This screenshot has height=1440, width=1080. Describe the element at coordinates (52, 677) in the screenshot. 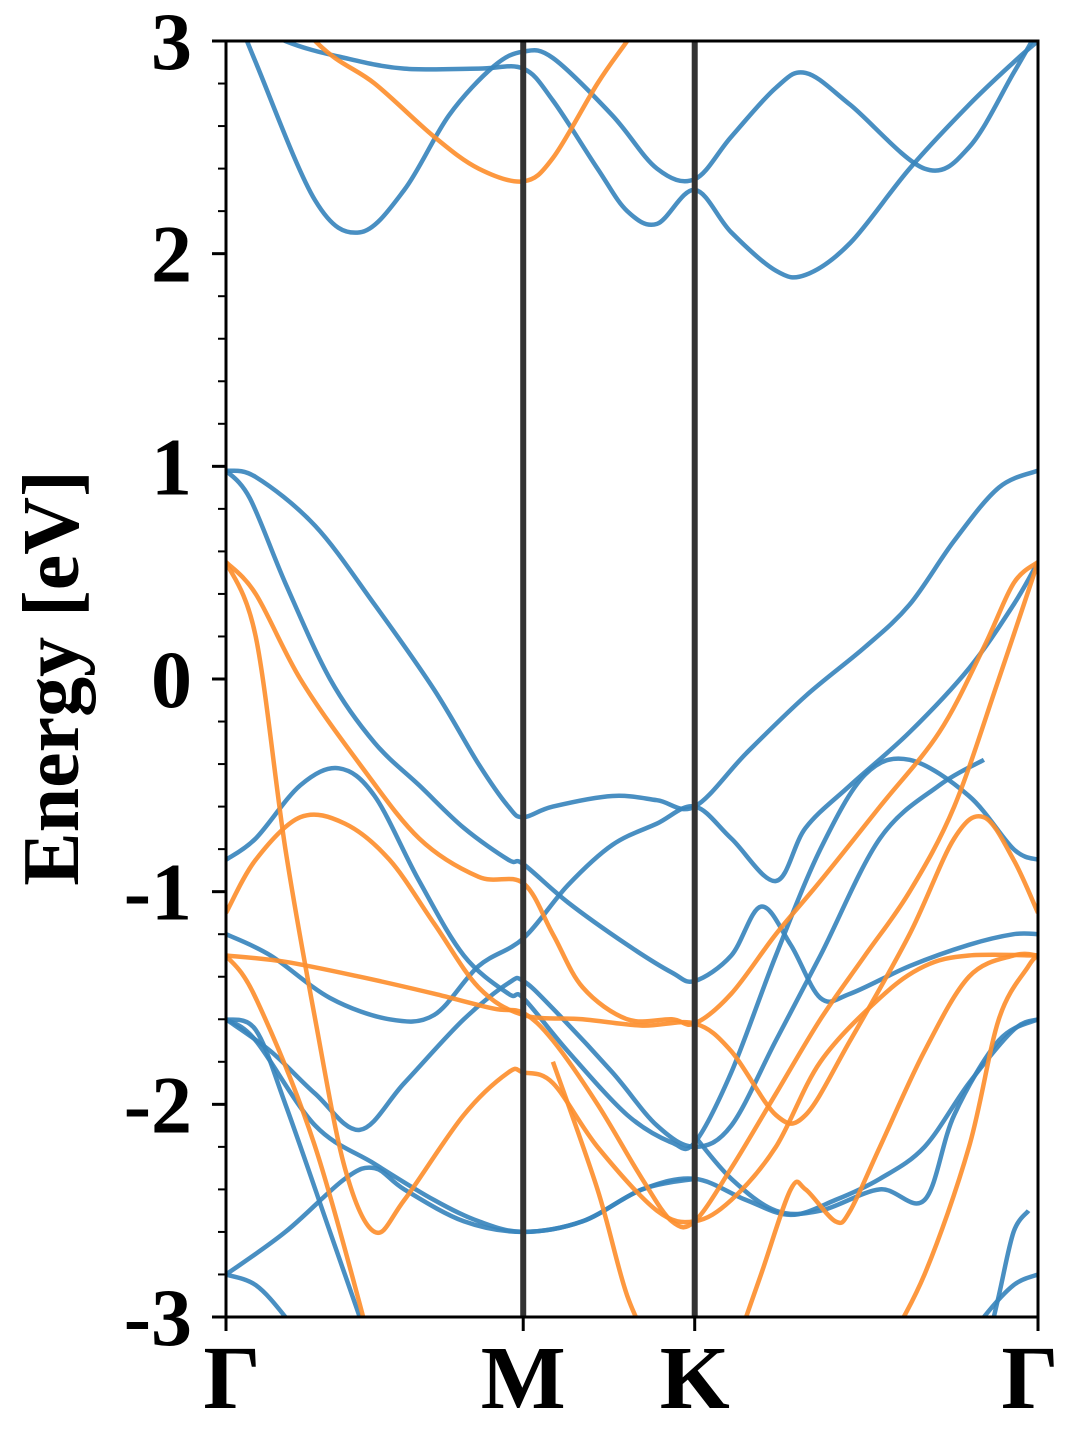

I see `y-axis-label: Energy [eV]` at that location.